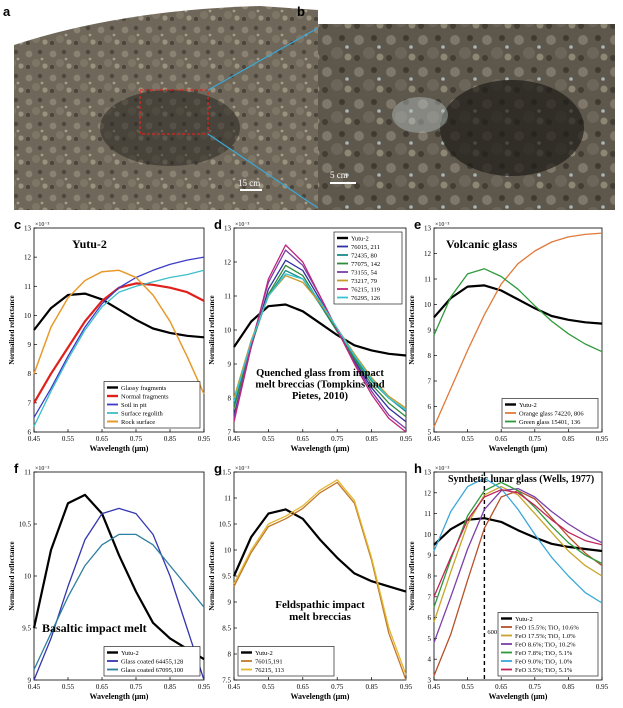 Image resolution: width=623 pixels, height=708 pixels. Describe the element at coordinates (17, 224) in the screenshot. I see `panel-label-c: c` at that location.